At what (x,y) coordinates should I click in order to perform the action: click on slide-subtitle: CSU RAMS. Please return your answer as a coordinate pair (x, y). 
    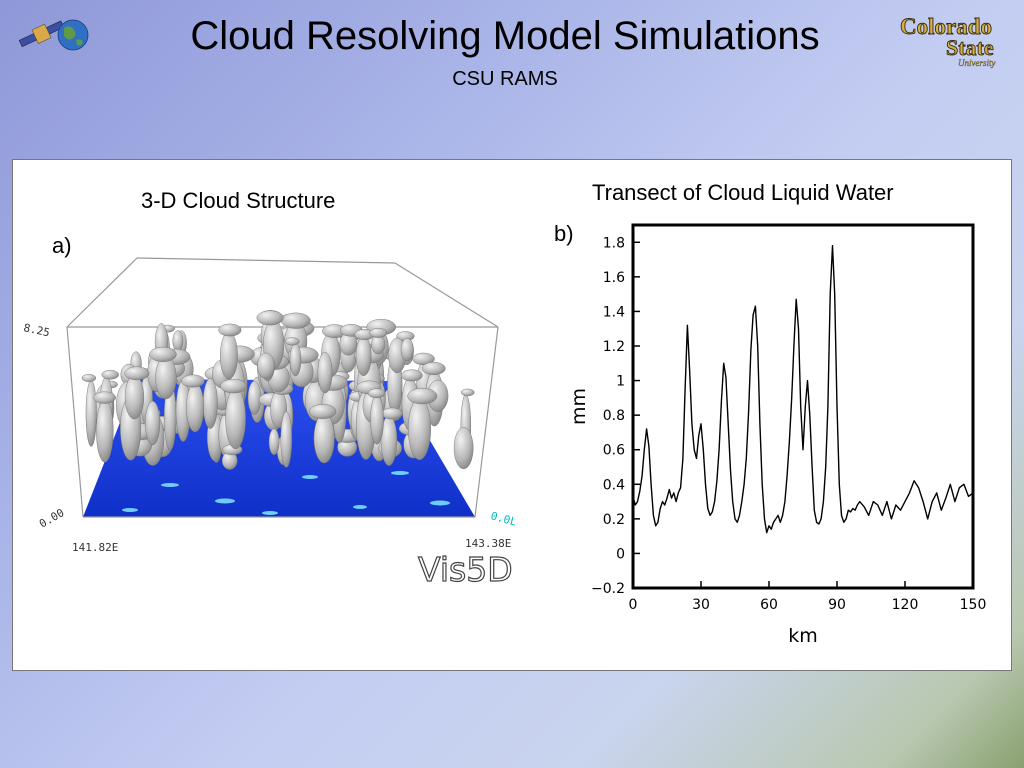
    Looking at the image, I should click on (505, 79).